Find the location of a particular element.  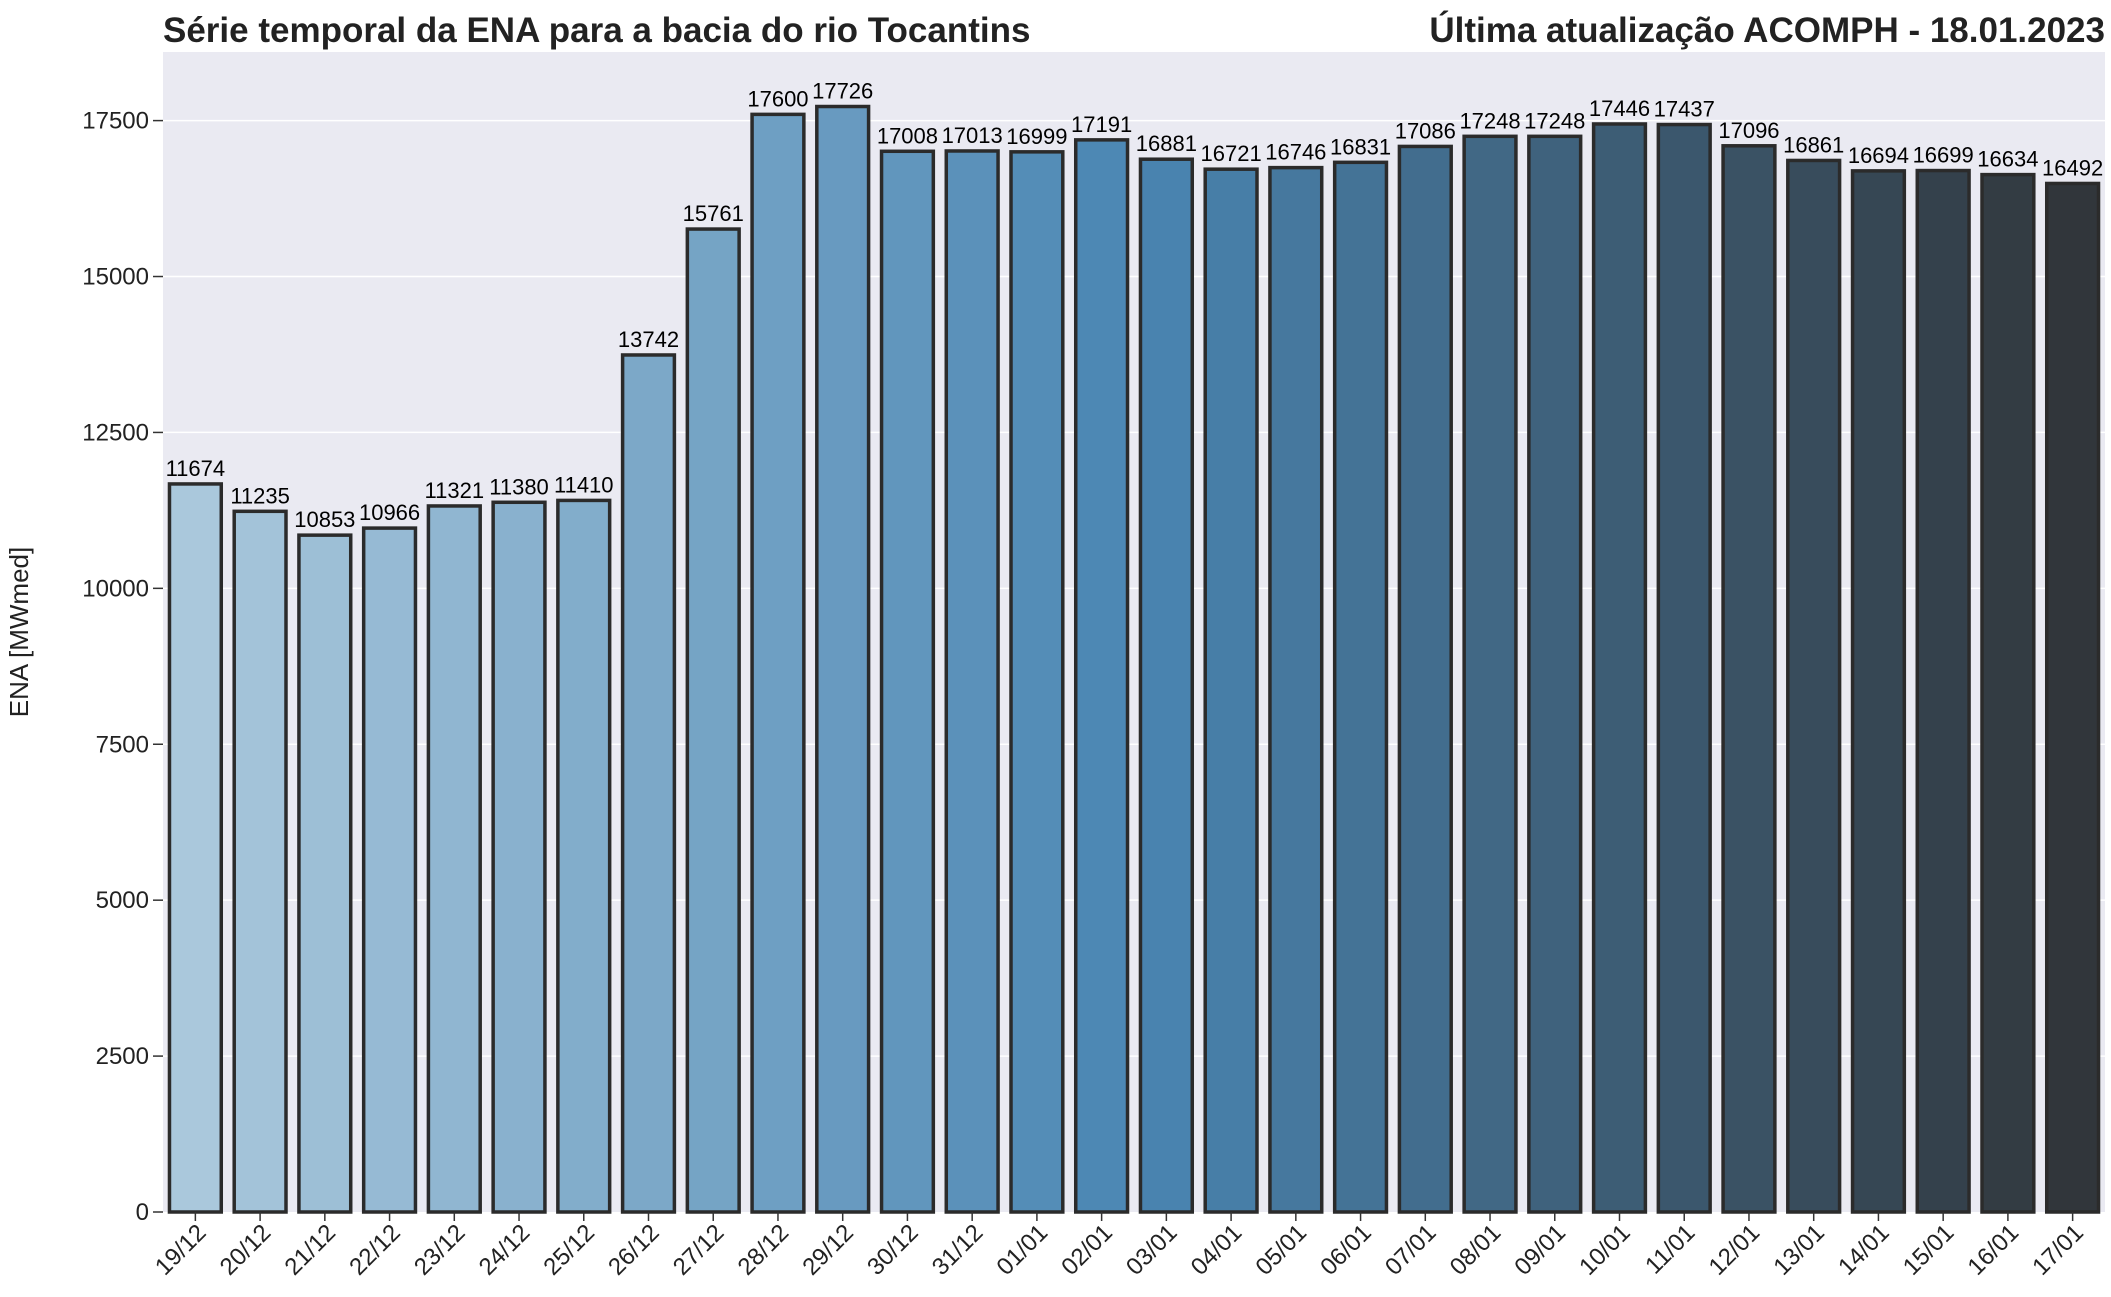

x-tick-label: 29/12 is located at coordinates (828, 1250).